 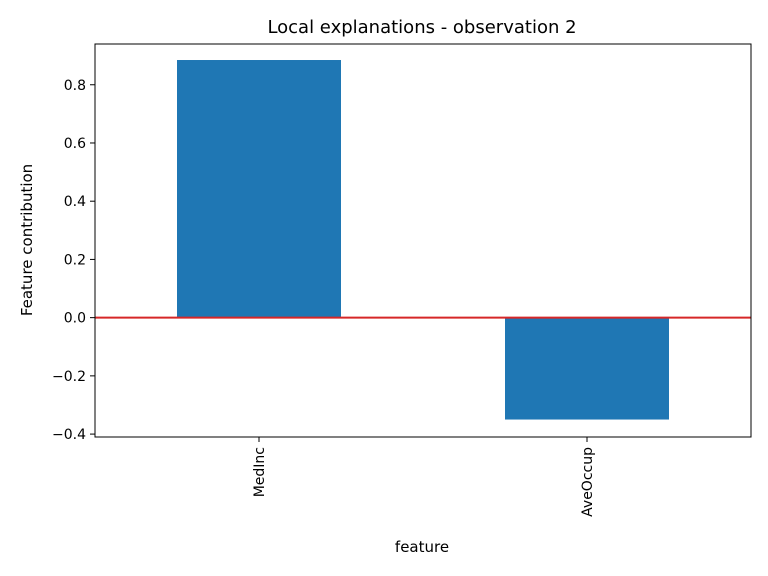 I want to click on y-tick-label: −0.2, so click(x=69, y=377).